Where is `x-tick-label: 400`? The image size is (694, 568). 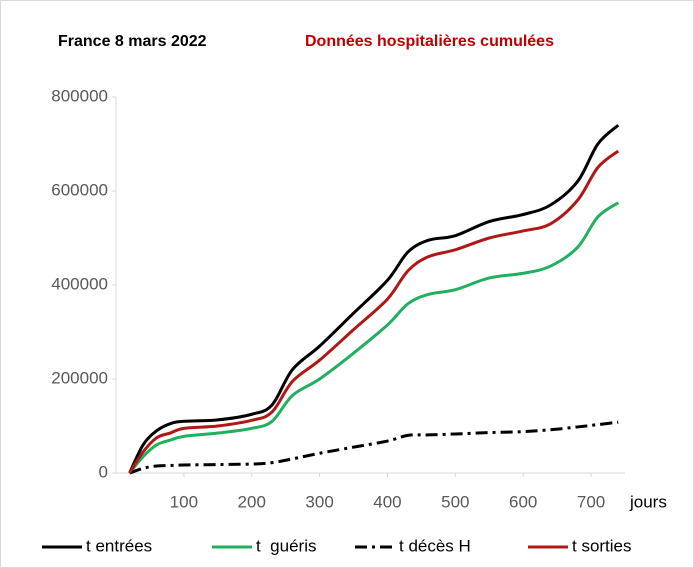 x-tick-label: 400 is located at coordinates (387, 501).